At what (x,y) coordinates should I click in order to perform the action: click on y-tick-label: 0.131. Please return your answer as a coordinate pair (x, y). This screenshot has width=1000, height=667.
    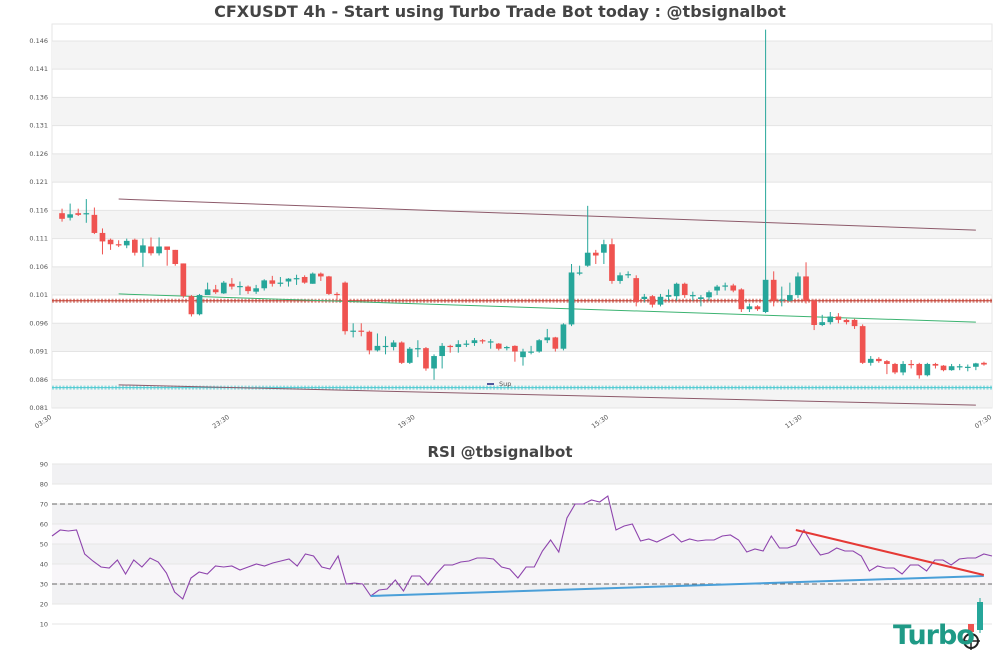
    Looking at the image, I should click on (38, 126).